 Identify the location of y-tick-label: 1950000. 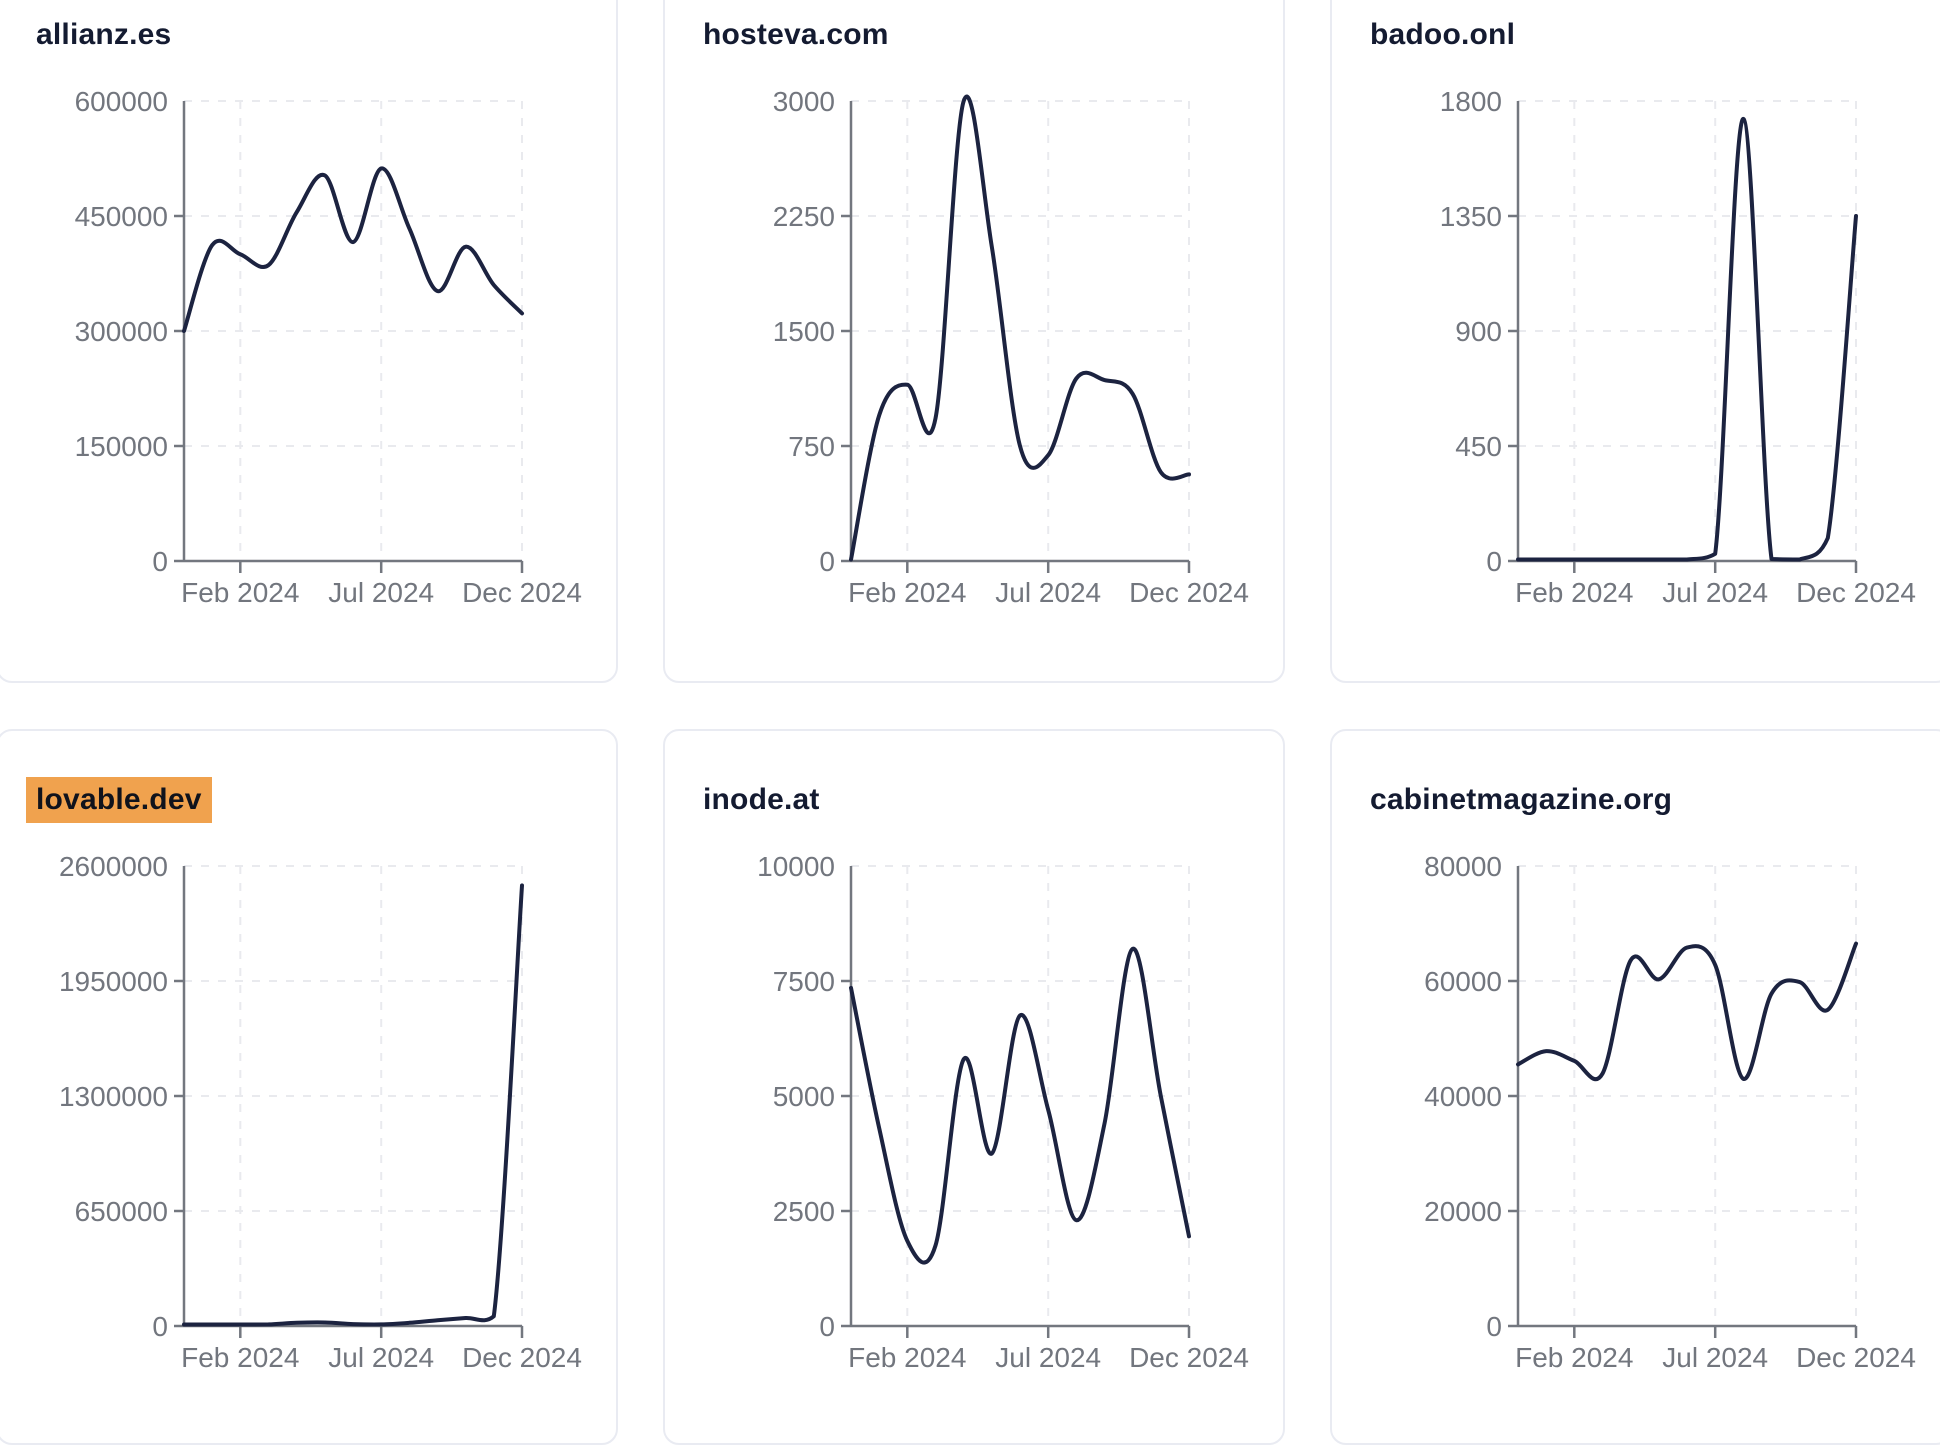
(113, 981).